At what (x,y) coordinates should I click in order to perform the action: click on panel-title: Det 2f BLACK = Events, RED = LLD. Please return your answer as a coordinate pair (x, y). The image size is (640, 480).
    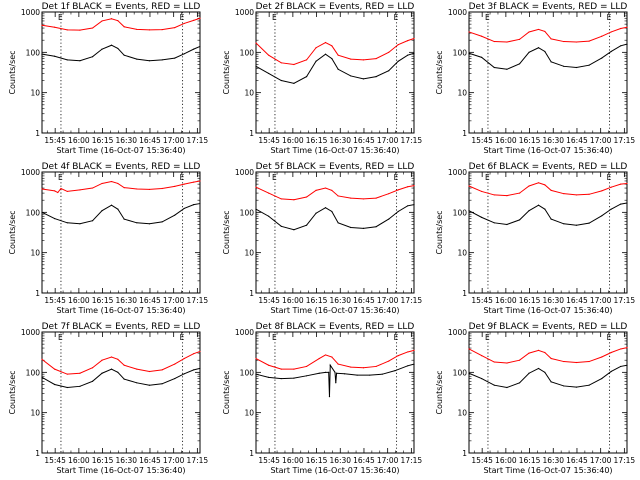
    Looking at the image, I should click on (335, 7).